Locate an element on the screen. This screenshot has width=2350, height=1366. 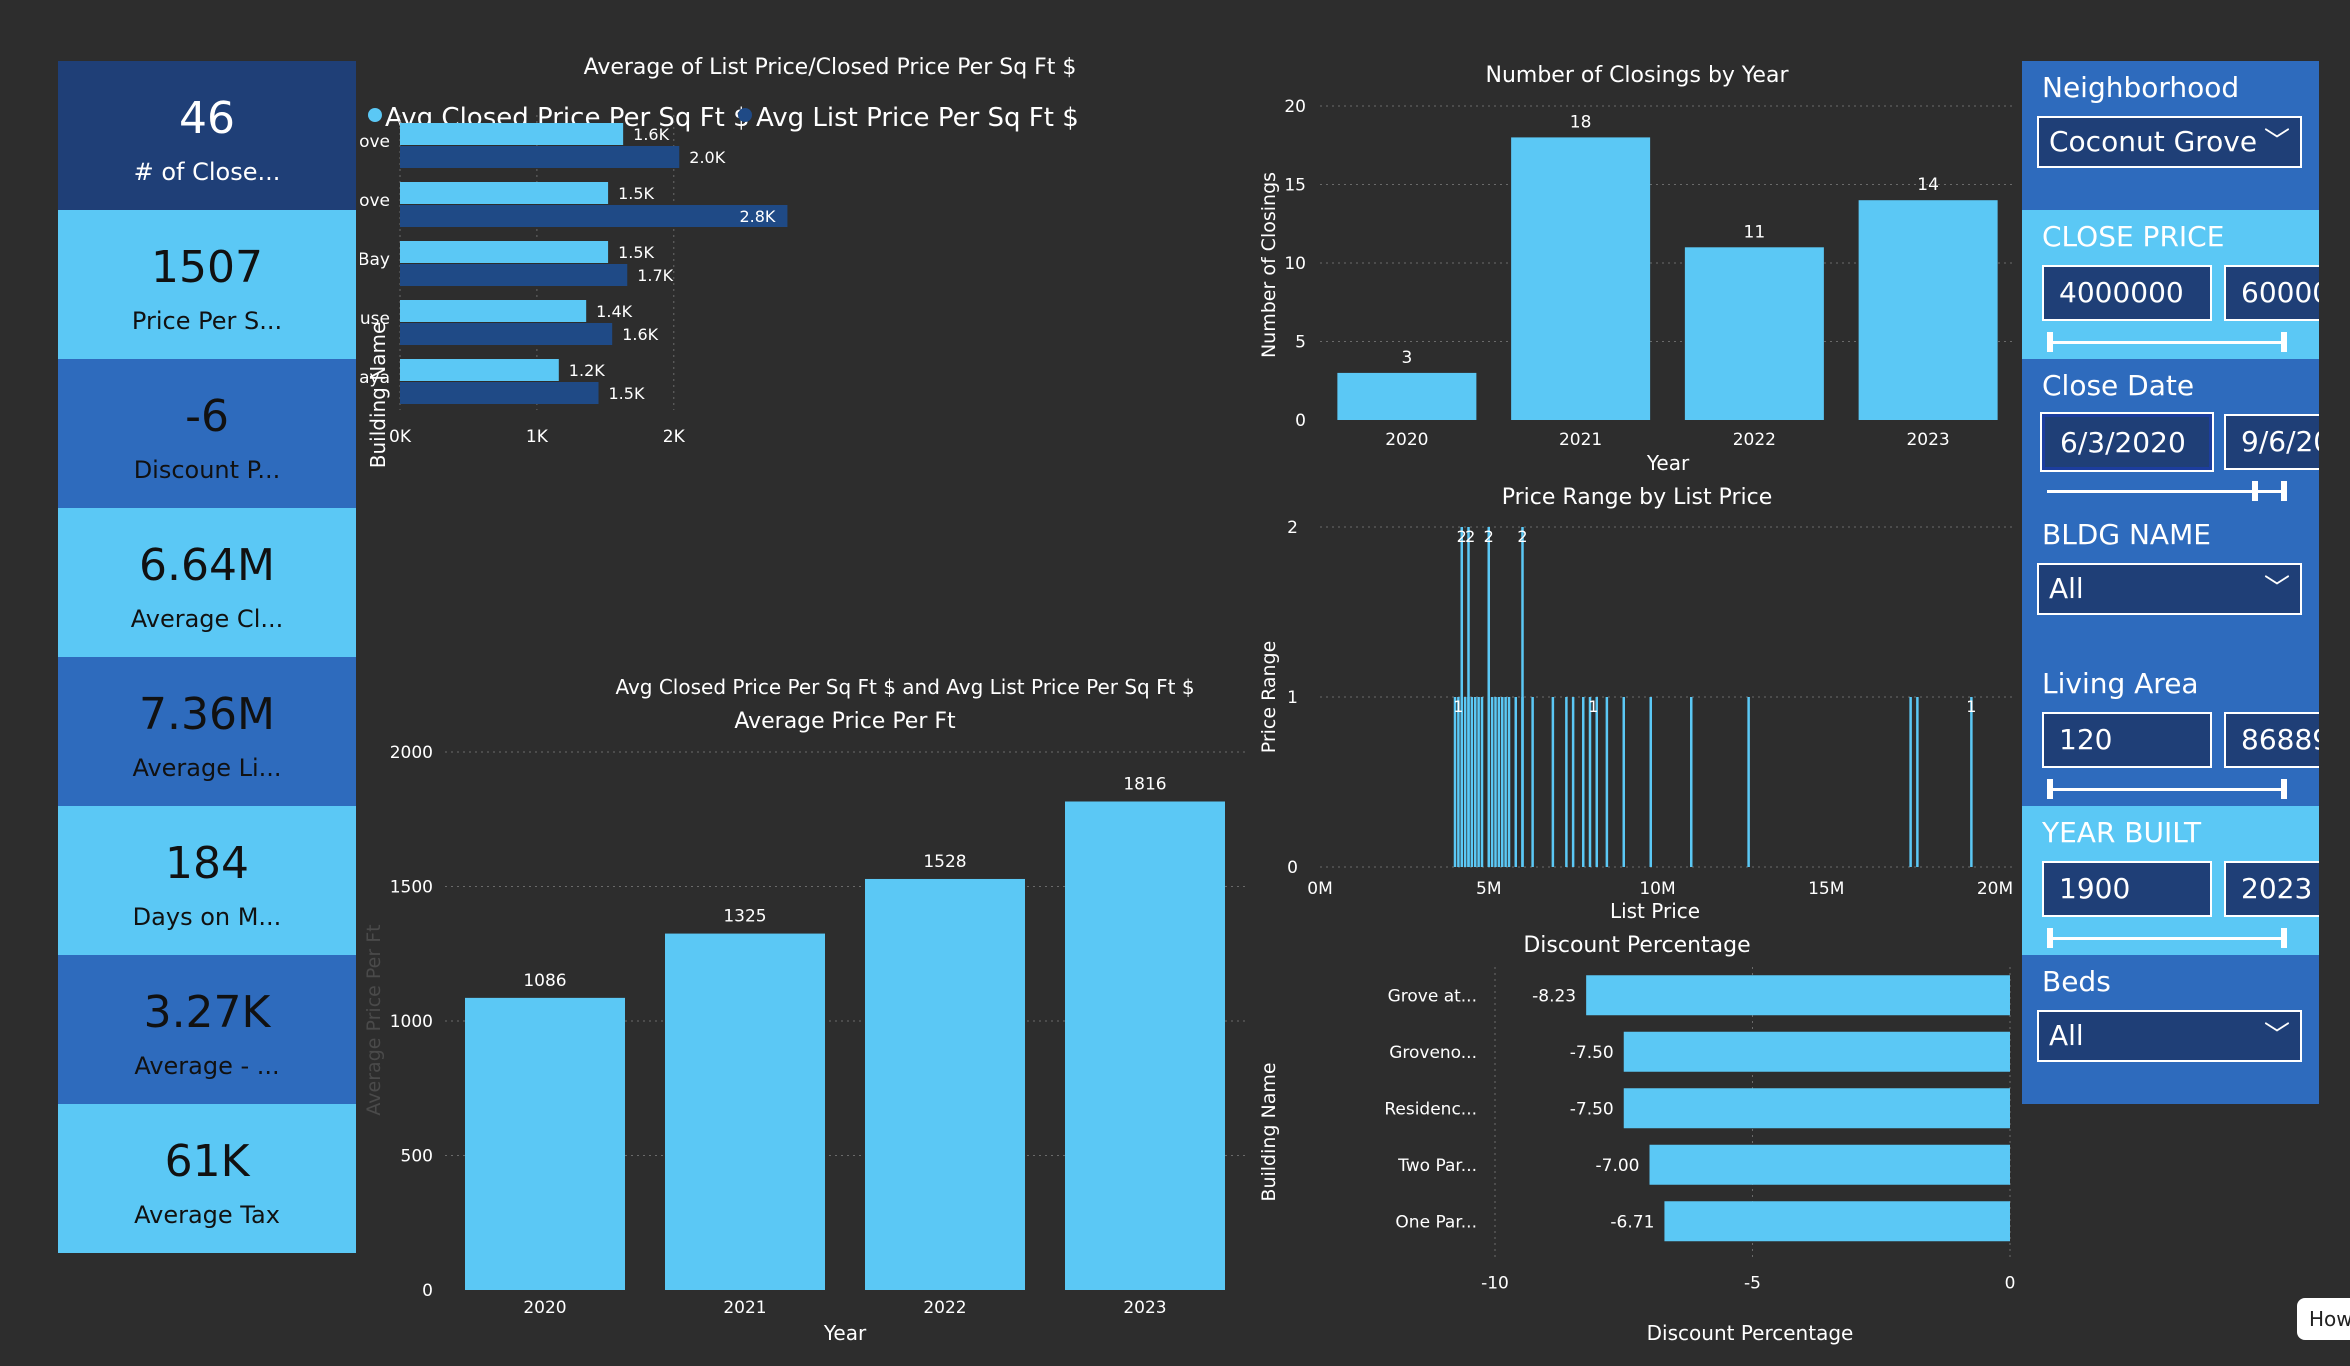
data-label: 14 is located at coordinates (1928, 185).